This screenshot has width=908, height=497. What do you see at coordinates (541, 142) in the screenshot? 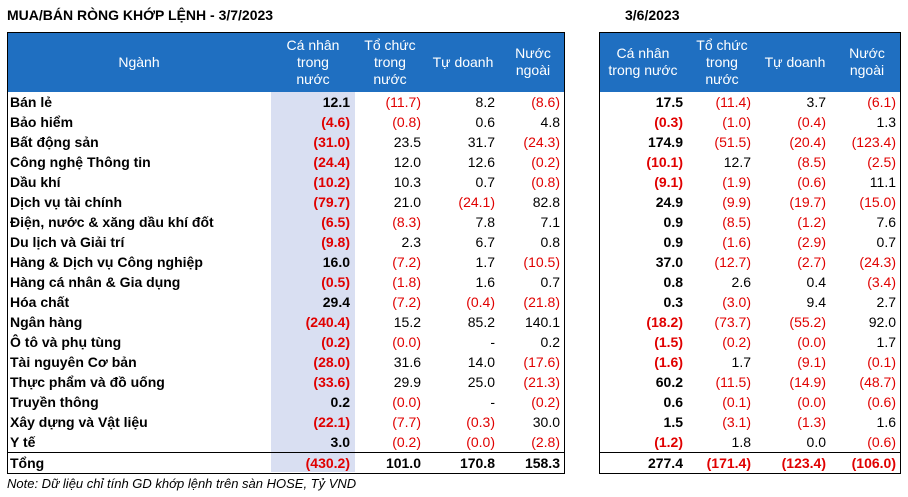
I see `value-3-7-col3: (24.3)` at bounding box center [541, 142].